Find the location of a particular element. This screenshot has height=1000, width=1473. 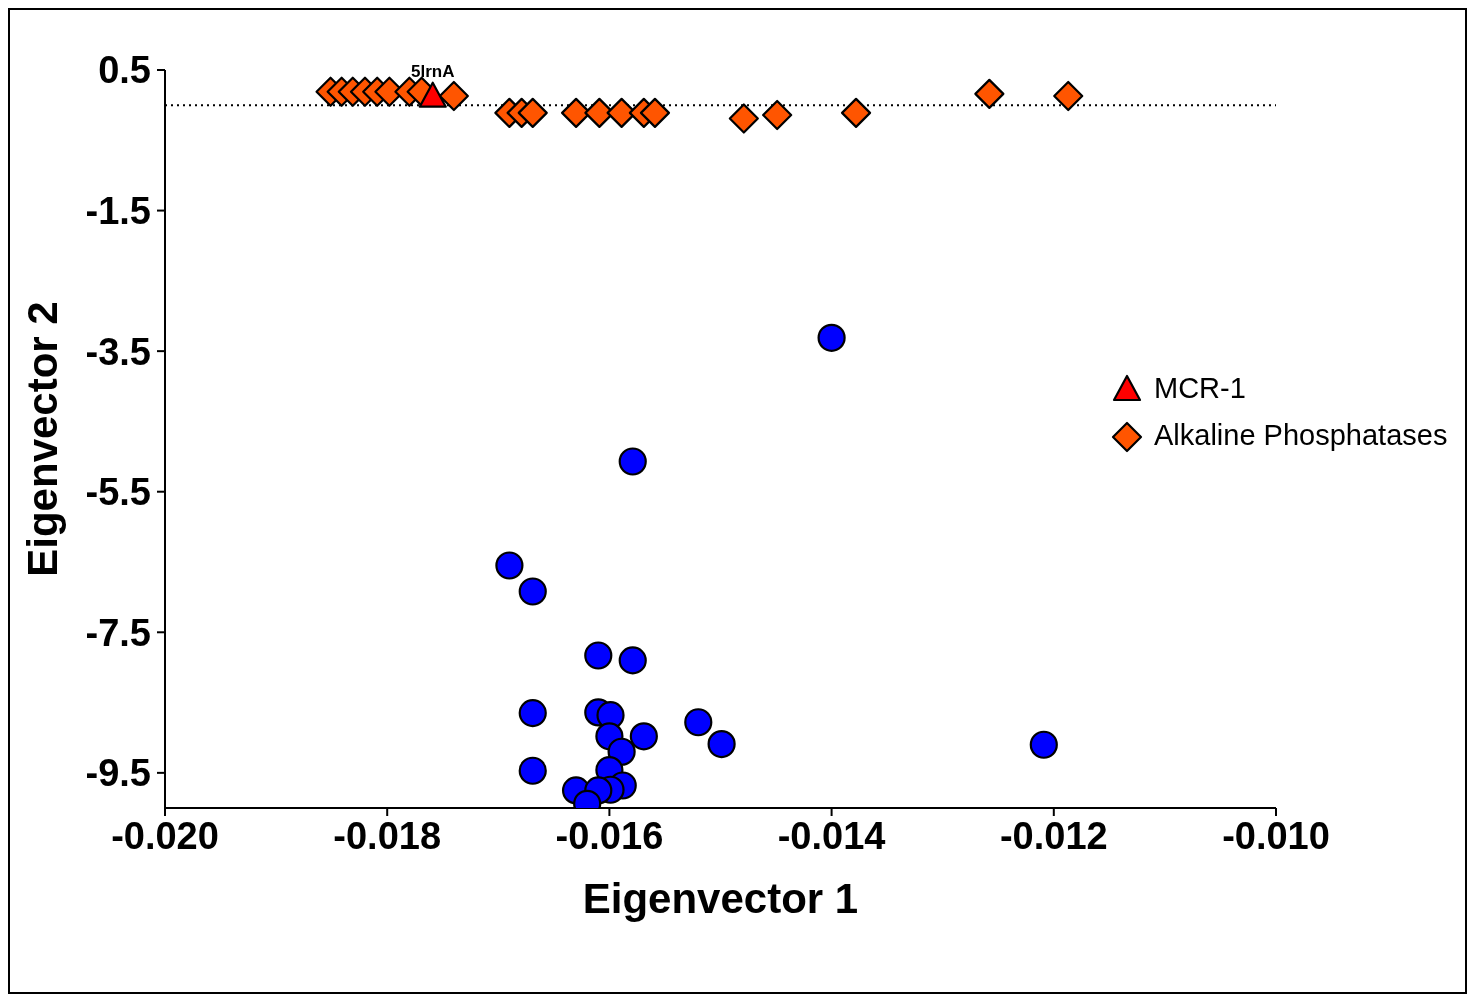

y-axis-title: Eigenvector 2 is located at coordinates (42, 439).